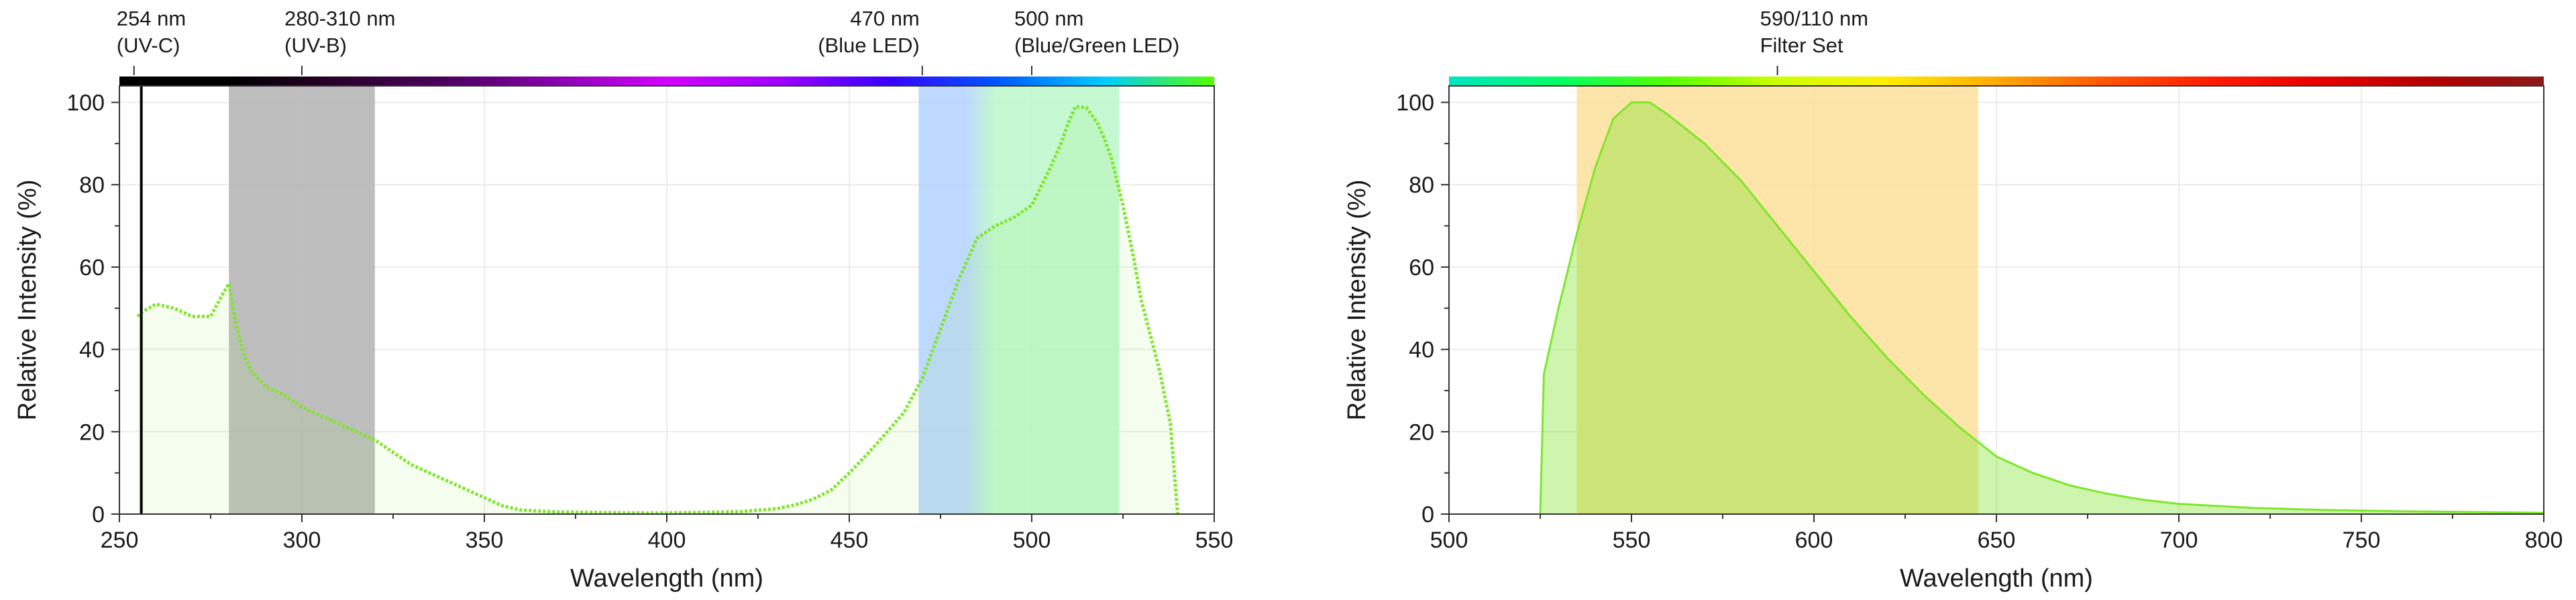  What do you see at coordinates (302, 540) in the screenshot?
I see `x-tick-label: 300` at bounding box center [302, 540].